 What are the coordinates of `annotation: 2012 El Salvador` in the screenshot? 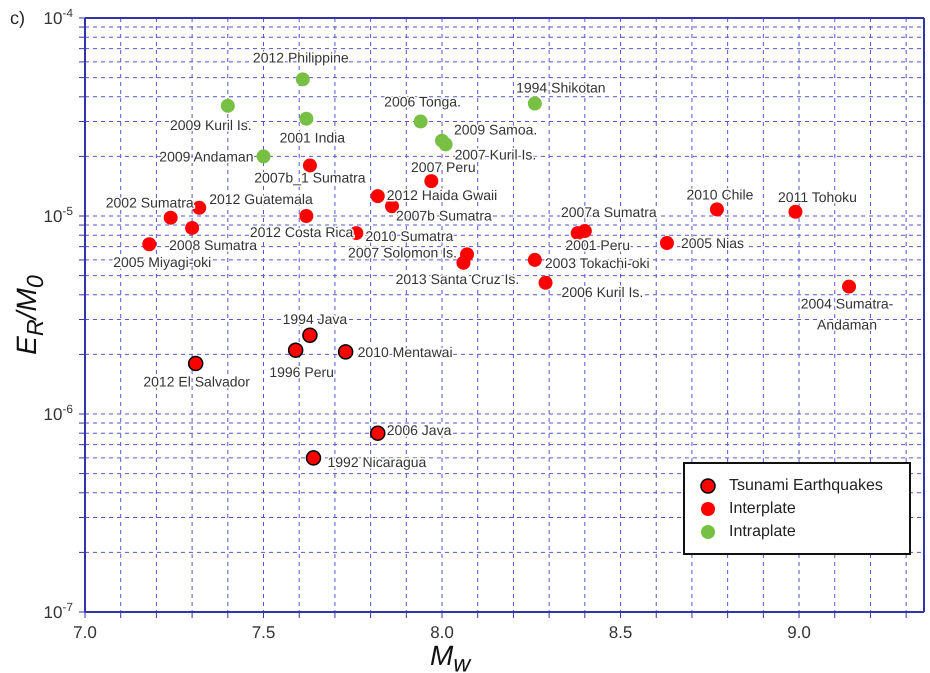 It's located at (196, 381).